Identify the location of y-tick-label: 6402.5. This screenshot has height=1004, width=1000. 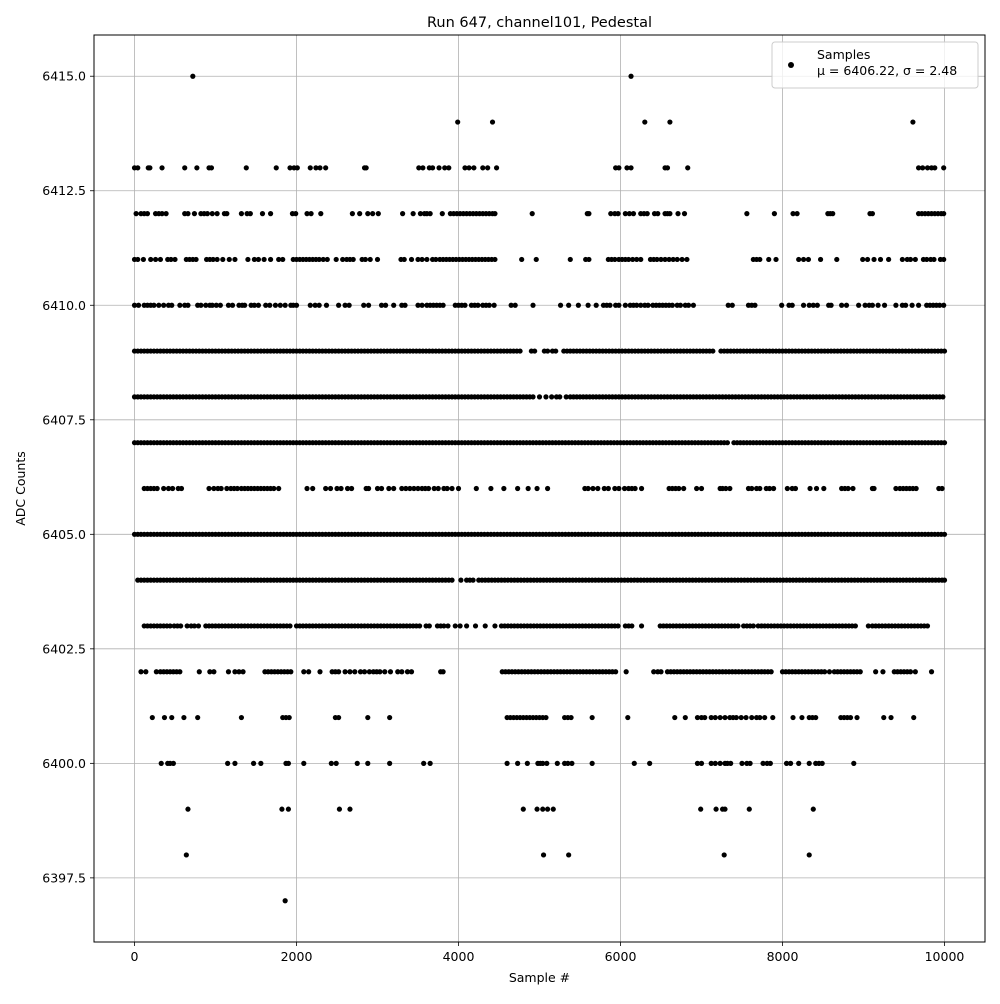
(64, 648).